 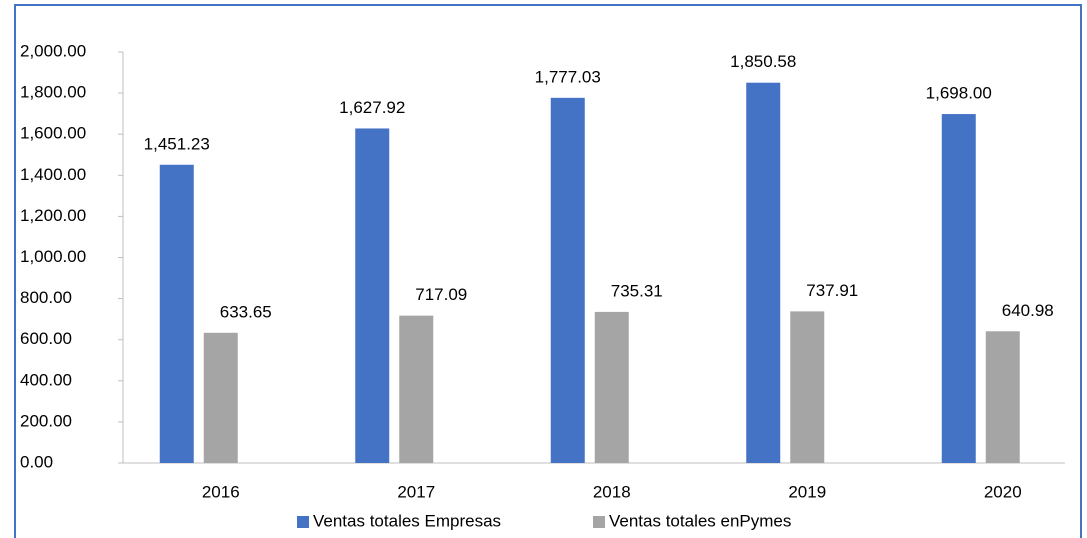 What do you see at coordinates (177, 143) in the screenshot?
I see `data-label: 1,451.23` at bounding box center [177, 143].